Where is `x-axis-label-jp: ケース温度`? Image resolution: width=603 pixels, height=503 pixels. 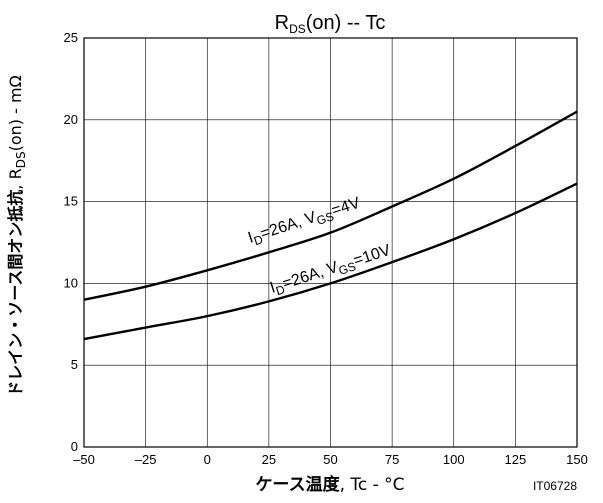
x-axis-label-jp: ケース温度 is located at coordinates (297, 484).